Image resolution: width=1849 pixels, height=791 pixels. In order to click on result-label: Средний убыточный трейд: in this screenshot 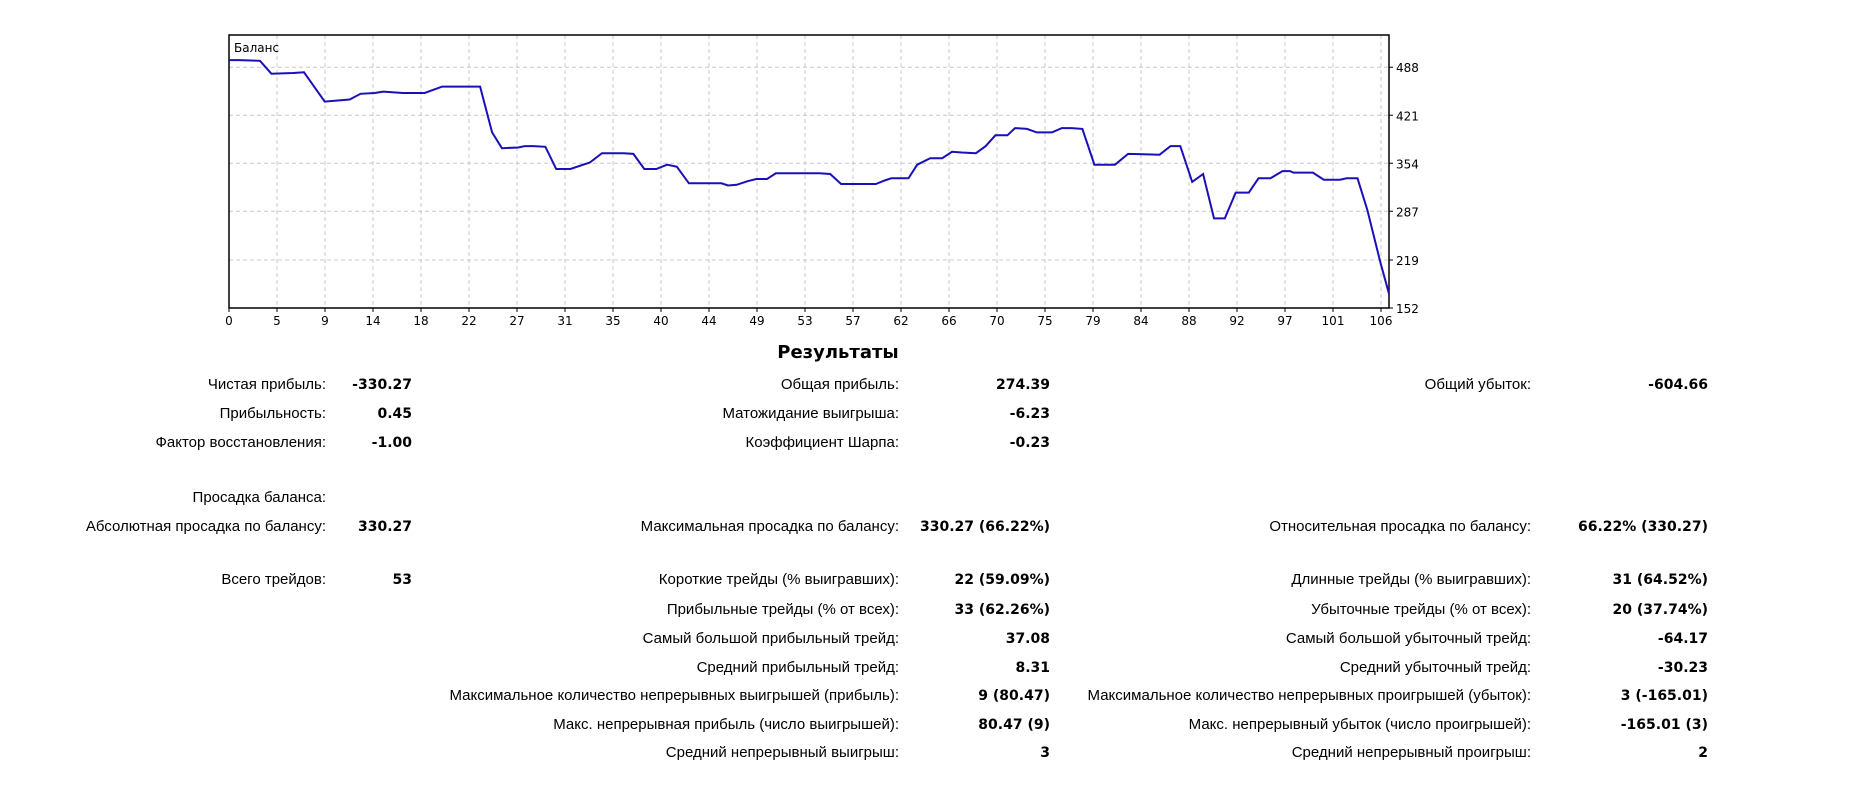, I will do `click(1435, 667)`.